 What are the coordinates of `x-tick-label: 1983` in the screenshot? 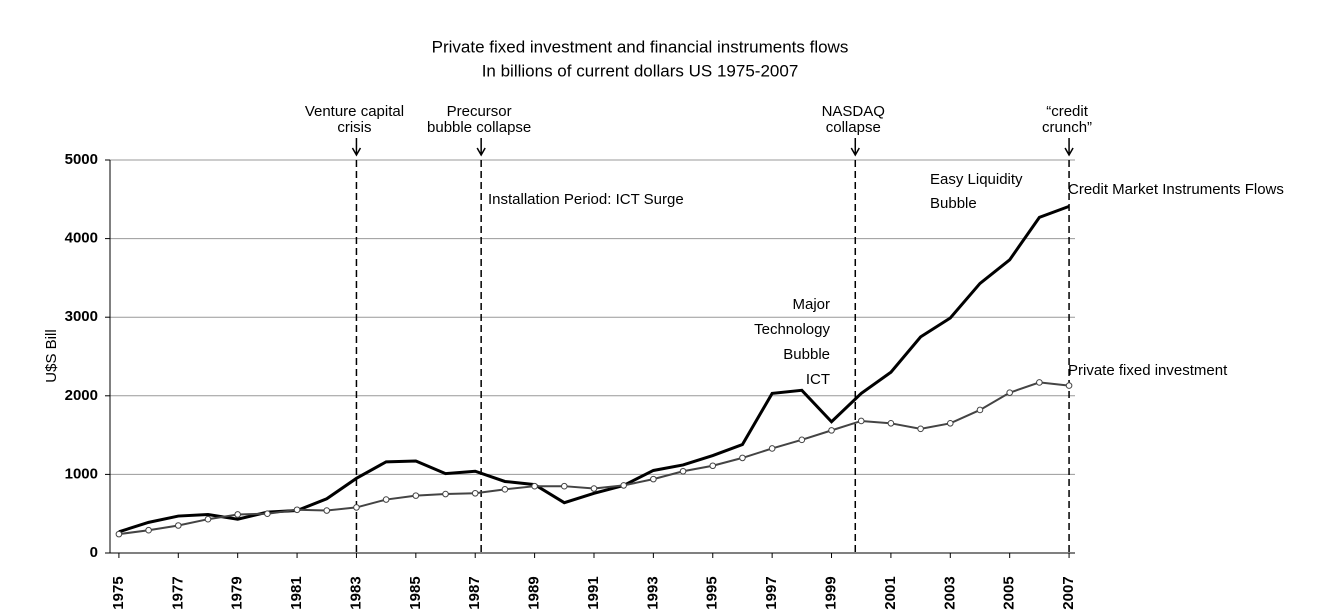 It's located at (355, 592).